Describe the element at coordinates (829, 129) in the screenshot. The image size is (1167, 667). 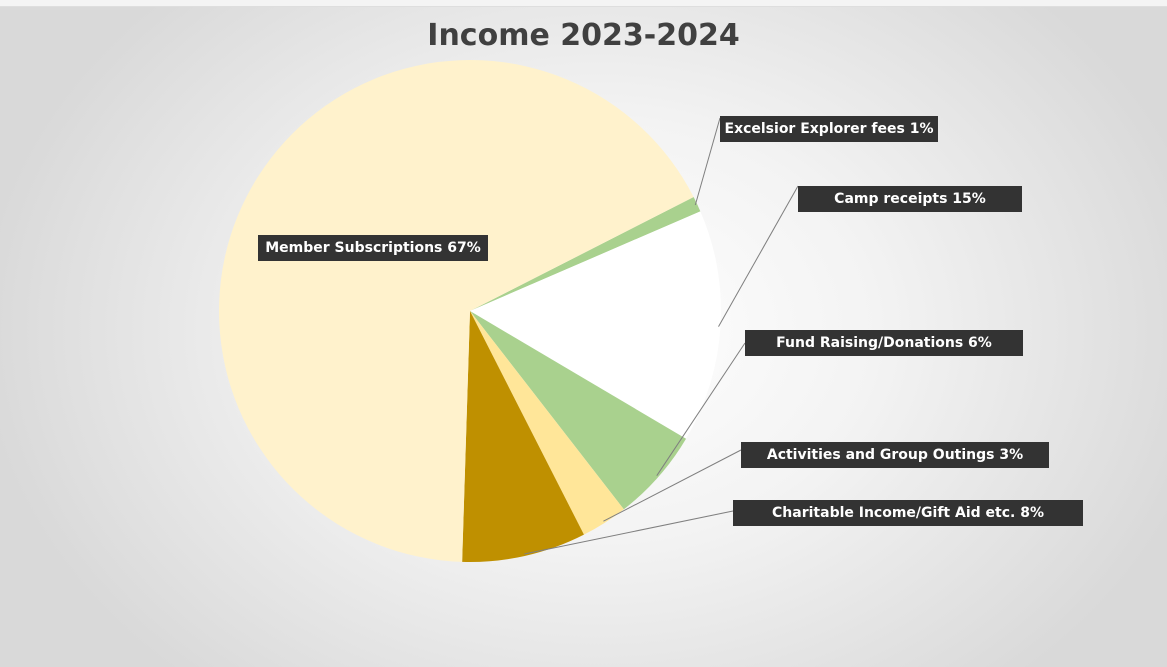
I see `data-label-excelsior-explorer-fees: Excelsior Explorer fees 1%` at that location.